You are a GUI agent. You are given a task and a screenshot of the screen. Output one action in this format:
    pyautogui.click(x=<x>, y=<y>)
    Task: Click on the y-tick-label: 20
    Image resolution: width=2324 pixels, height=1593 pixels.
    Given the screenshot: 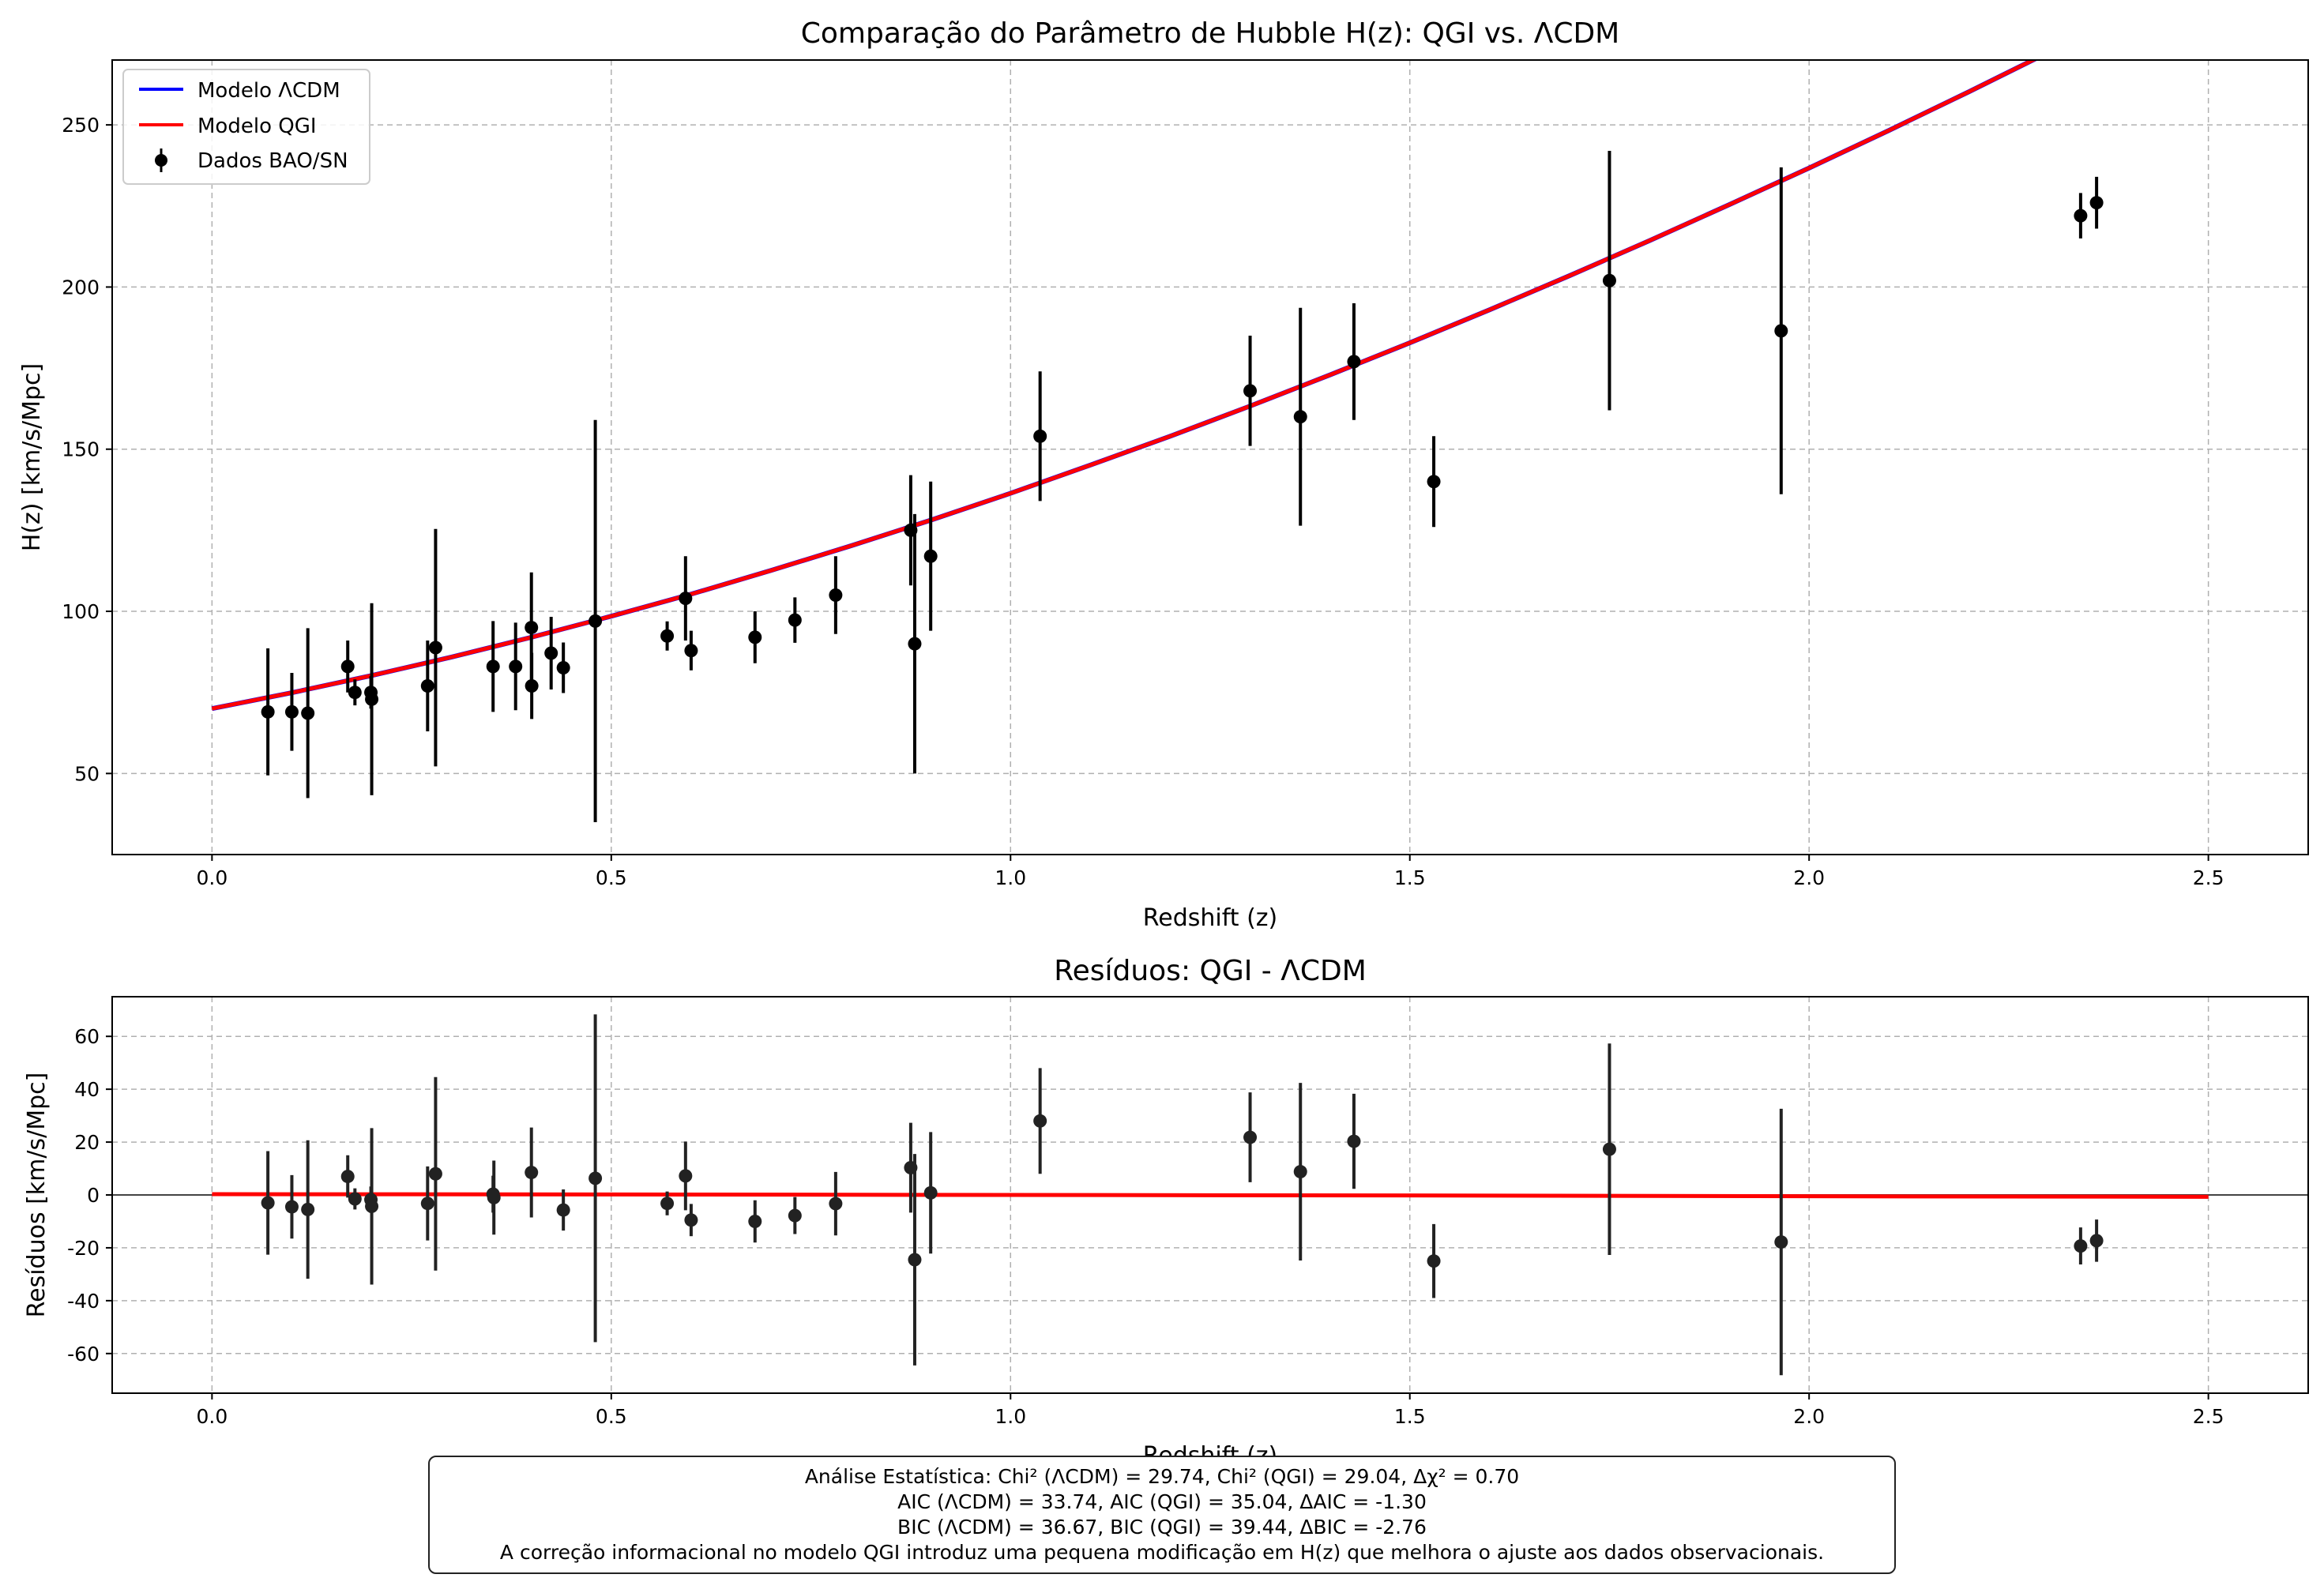 What is the action you would take?
    pyautogui.click(x=87, y=1142)
    